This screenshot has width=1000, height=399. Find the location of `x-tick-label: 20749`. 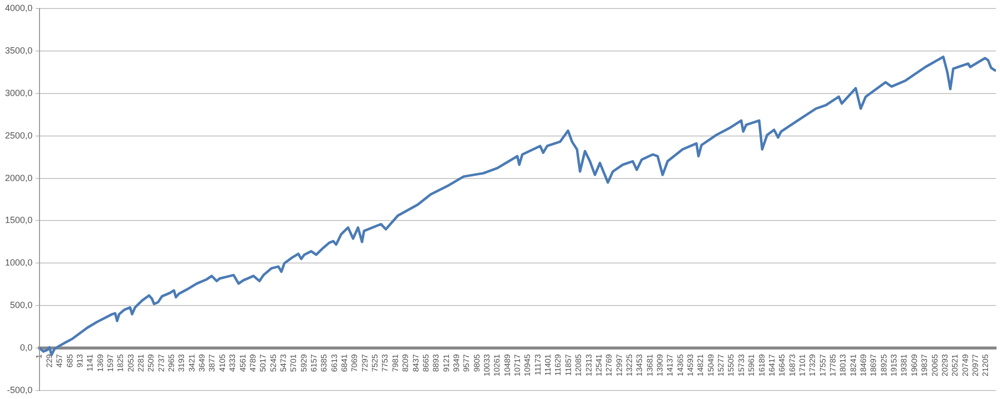

x-tick-label: 20749 is located at coordinates (965, 365).